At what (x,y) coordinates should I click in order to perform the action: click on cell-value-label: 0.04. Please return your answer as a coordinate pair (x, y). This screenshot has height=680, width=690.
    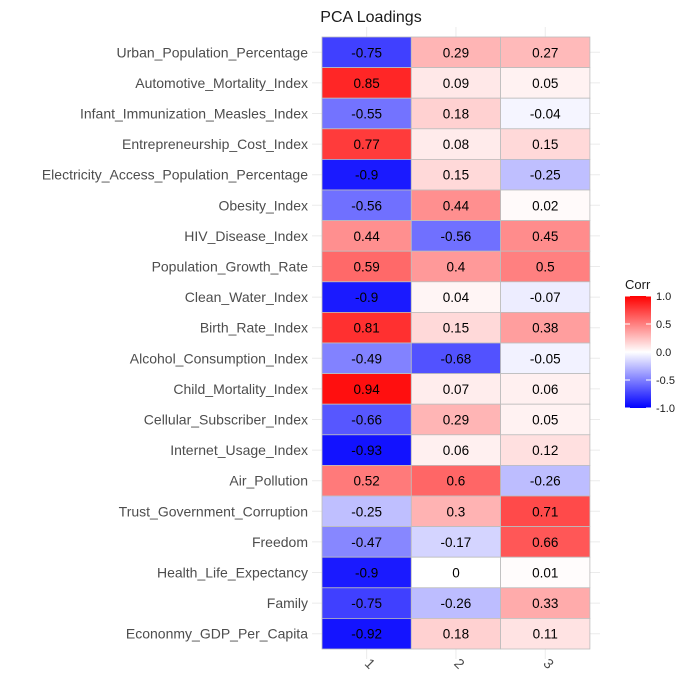
    Looking at the image, I should click on (456, 297).